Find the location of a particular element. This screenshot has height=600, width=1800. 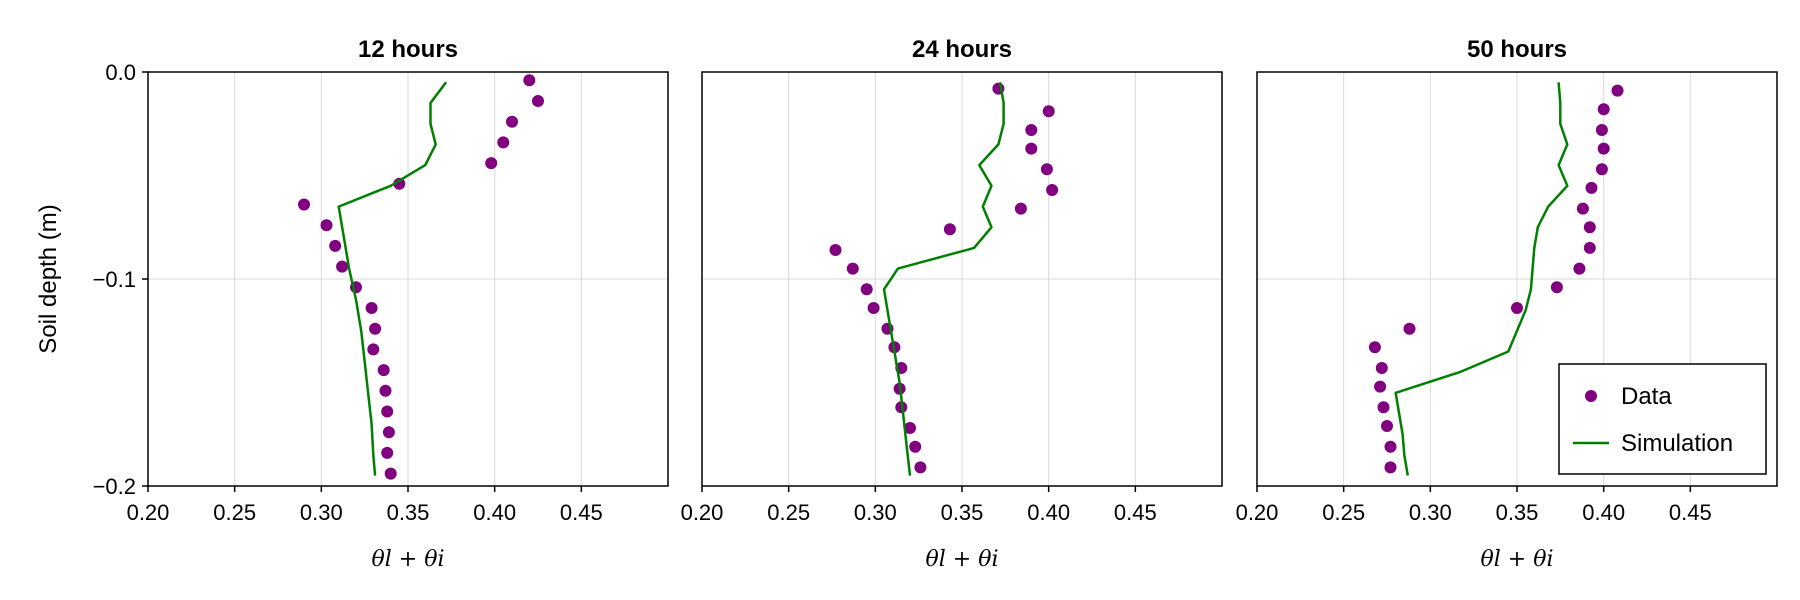

y-tick-label: −0.2 is located at coordinates (114, 486).